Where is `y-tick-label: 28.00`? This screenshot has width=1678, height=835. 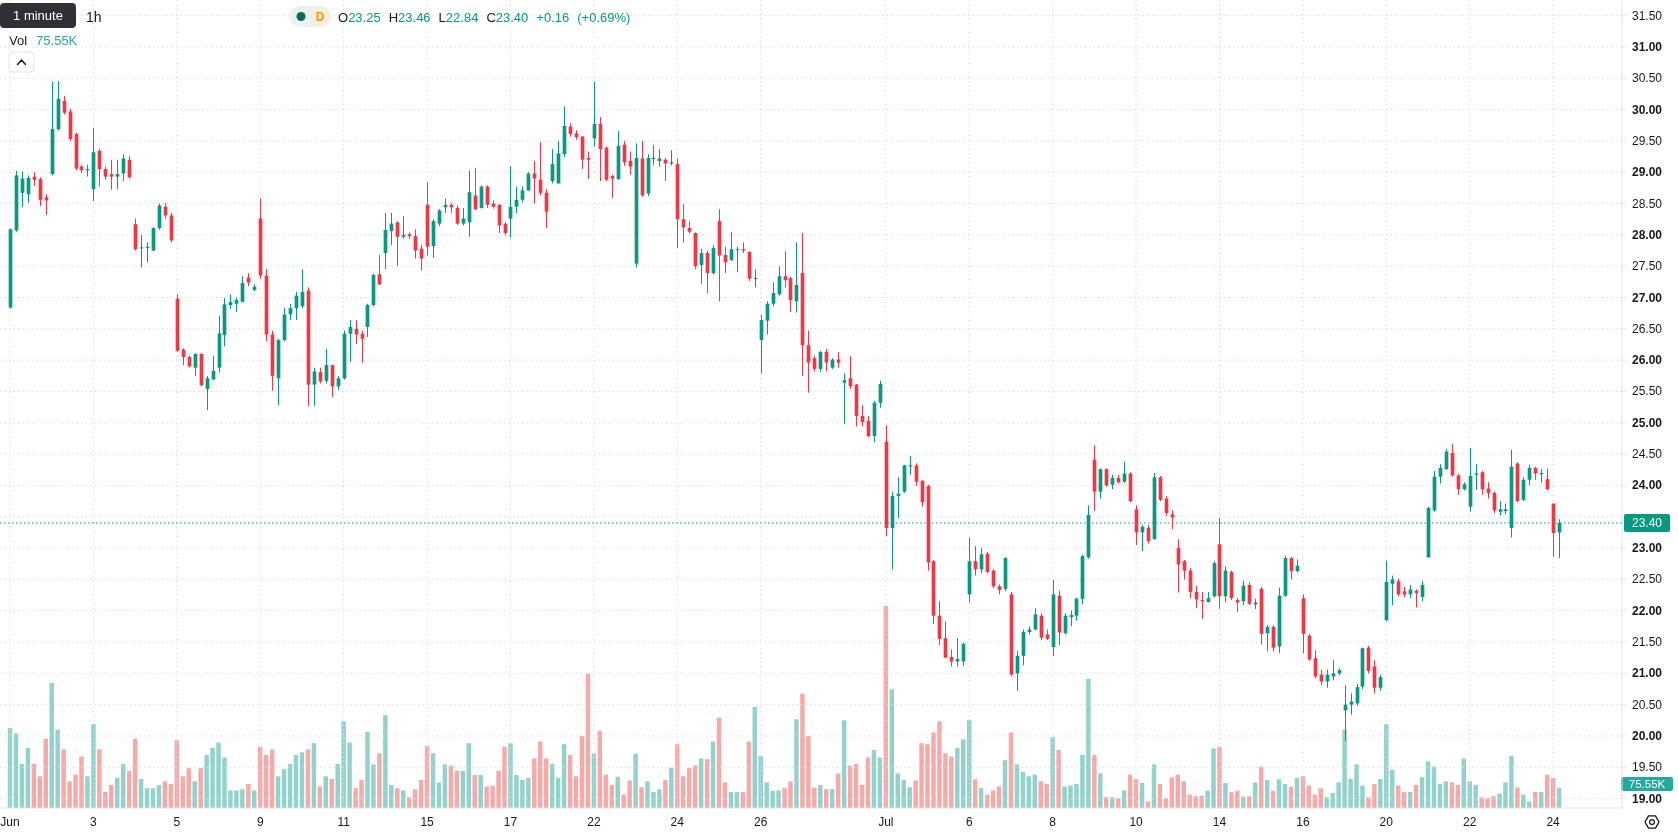
y-tick-label: 28.00 is located at coordinates (1647, 234).